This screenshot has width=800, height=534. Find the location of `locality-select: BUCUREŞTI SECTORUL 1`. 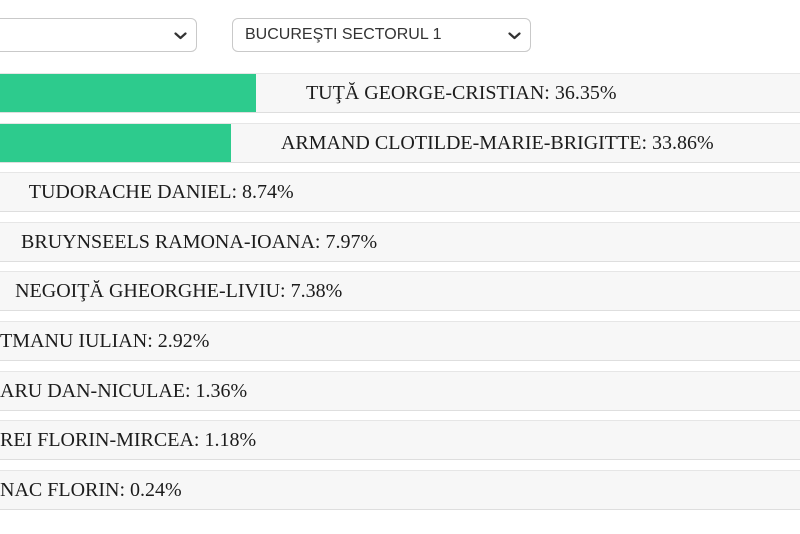

locality-select: BUCUREŞTI SECTORUL 1 is located at coordinates (381, 35).